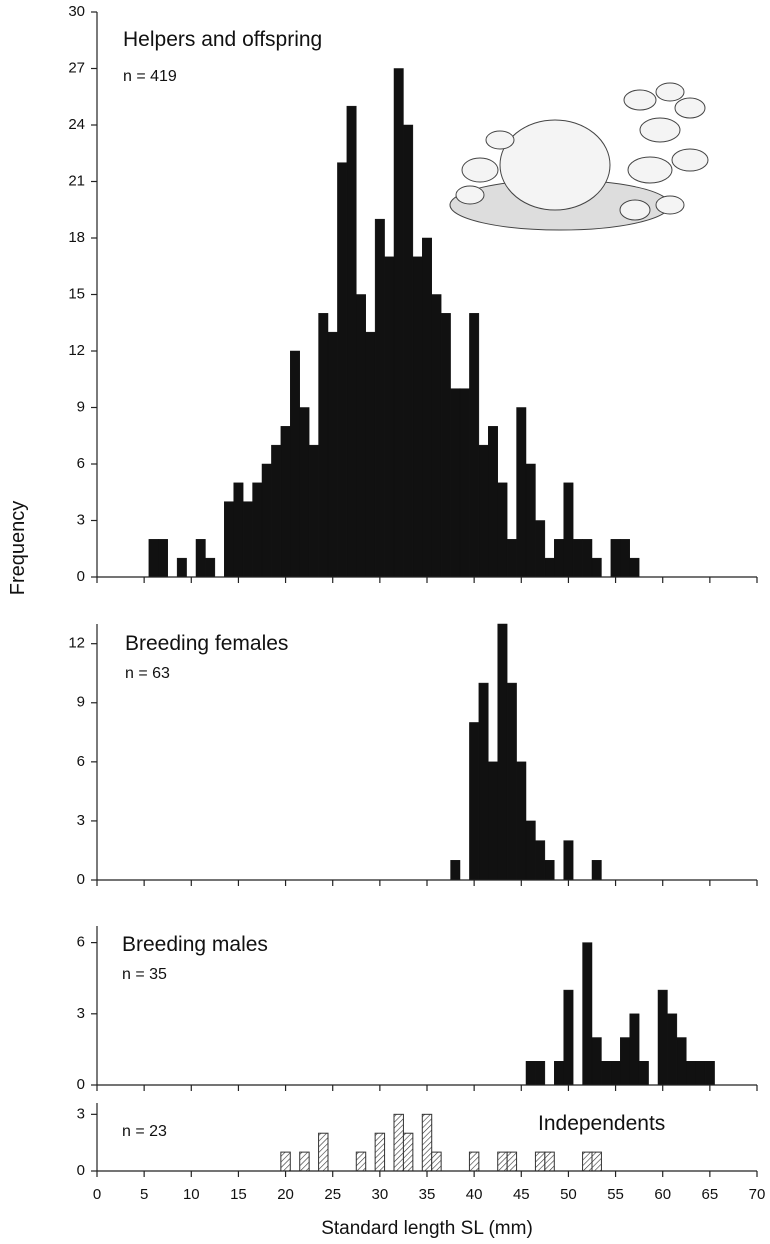 This screenshot has width=770, height=1244. Describe the element at coordinates (222, 39) in the screenshot. I see `panel-title: Helpers and offspring` at that location.